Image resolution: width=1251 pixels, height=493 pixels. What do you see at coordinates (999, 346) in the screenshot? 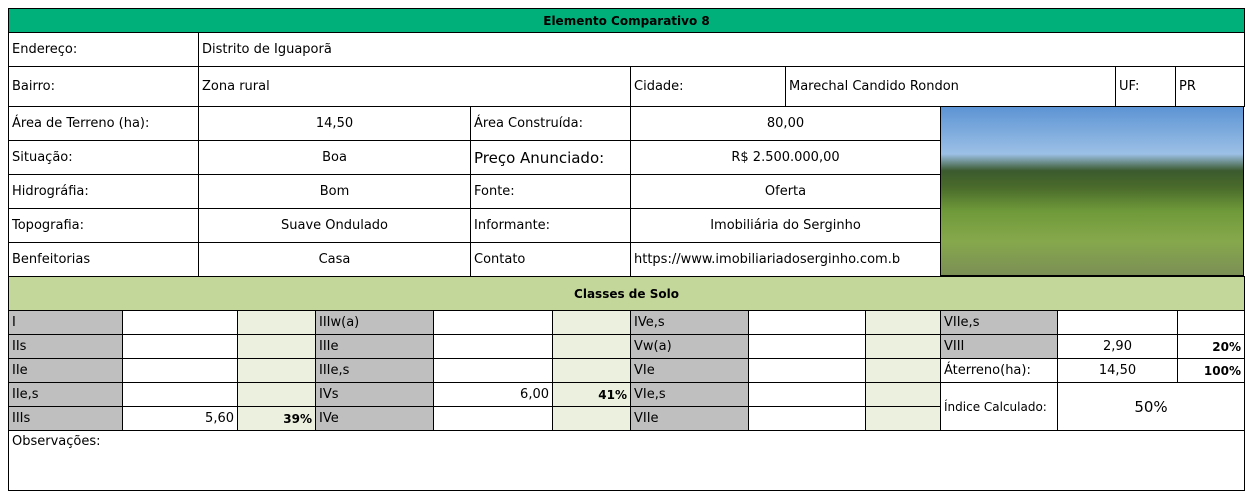
I see `soil-class: VIII` at bounding box center [999, 346].